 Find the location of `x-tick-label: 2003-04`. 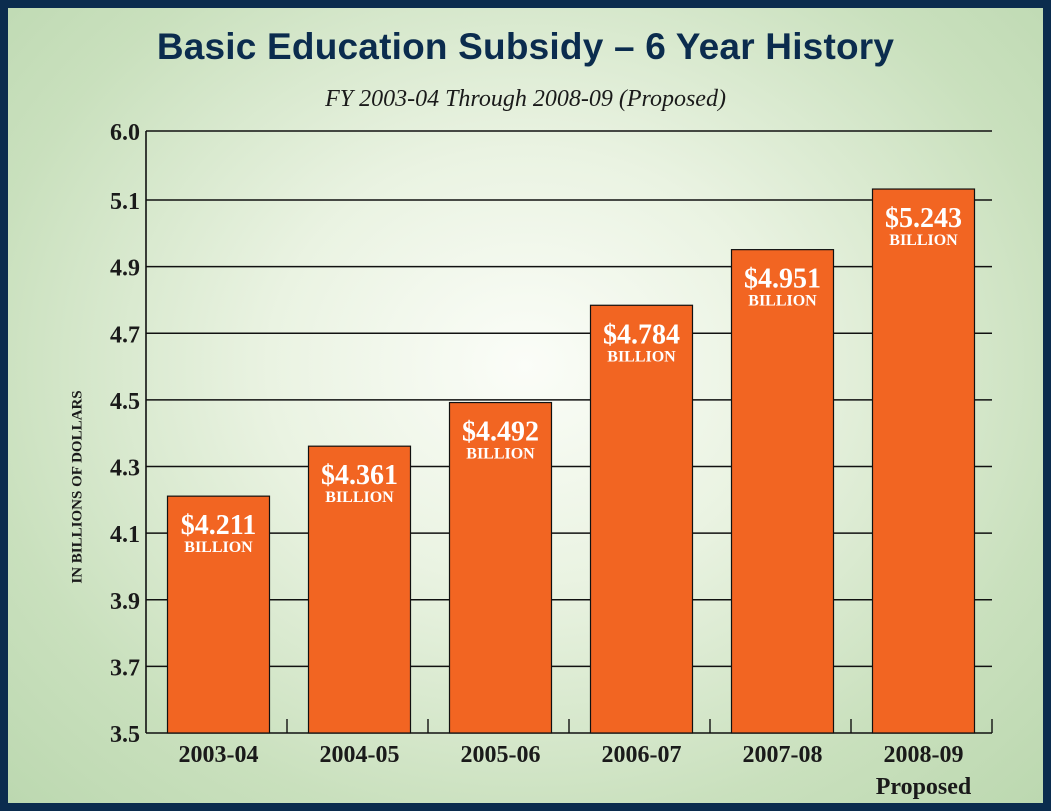

x-tick-label: 2003-04 is located at coordinates (219, 755).